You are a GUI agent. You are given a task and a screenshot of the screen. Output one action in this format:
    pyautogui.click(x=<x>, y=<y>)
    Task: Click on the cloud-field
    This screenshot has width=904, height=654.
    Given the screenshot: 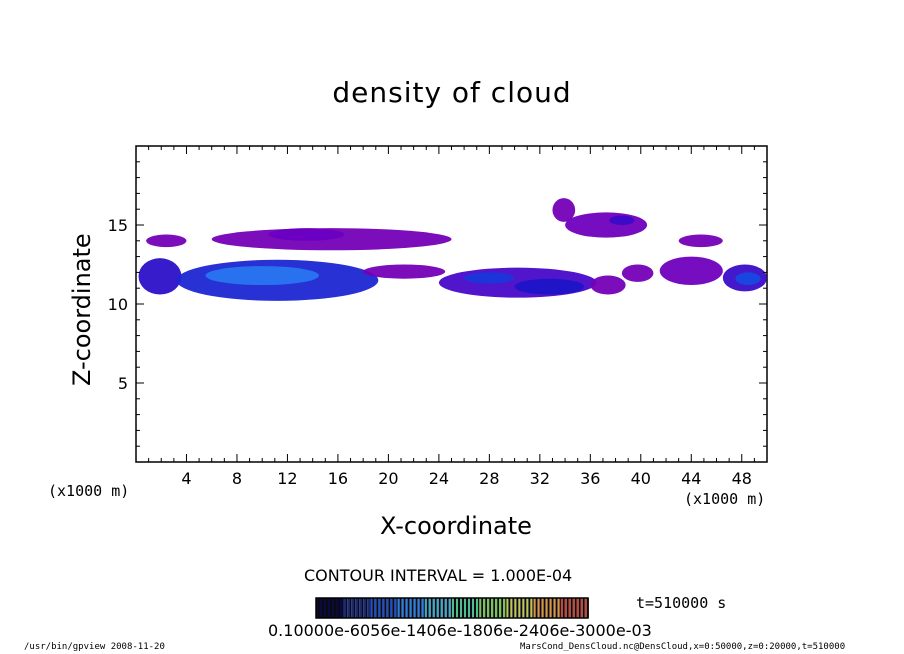 What is the action you would take?
    pyautogui.click(x=452, y=249)
    